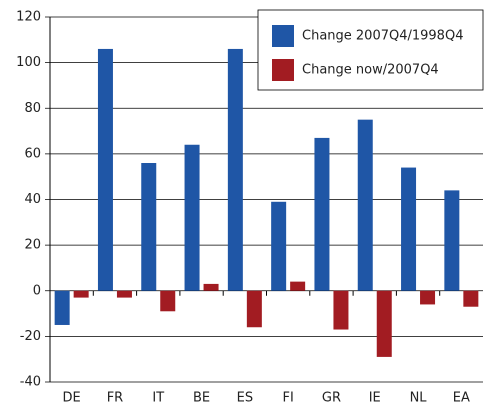  I want to click on y-tick-label: 80, so click(32, 108).